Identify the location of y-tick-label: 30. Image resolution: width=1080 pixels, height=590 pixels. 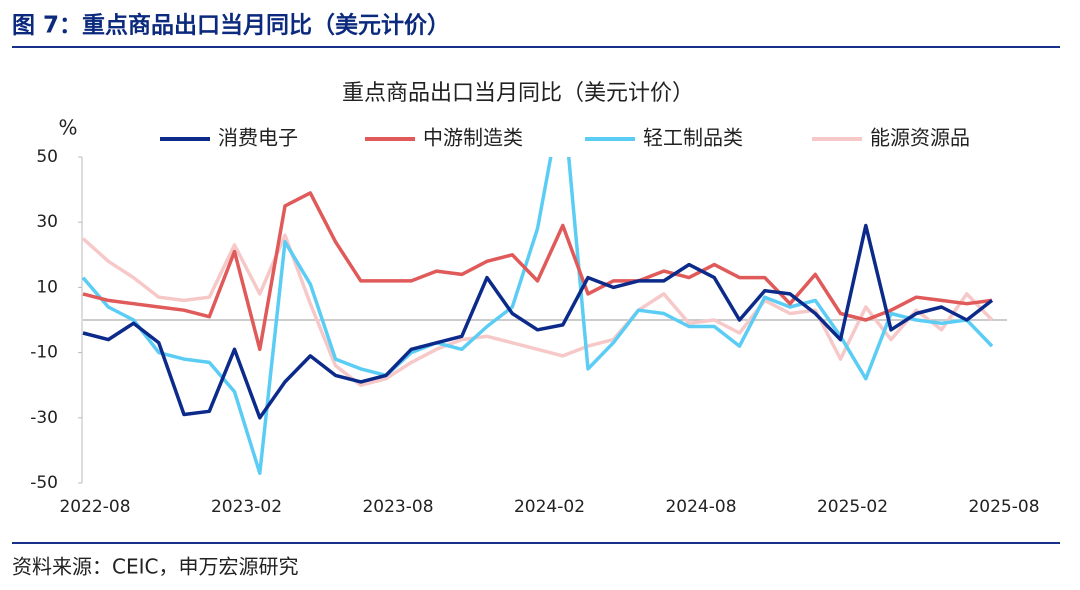
(47, 222).